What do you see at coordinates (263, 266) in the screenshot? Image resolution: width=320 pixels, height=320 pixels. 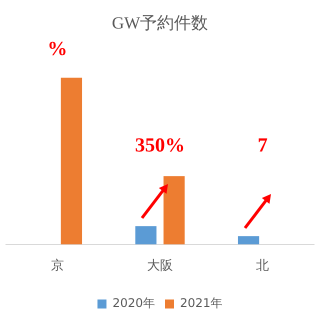 I see `x-tick-label: 北` at bounding box center [263, 266].